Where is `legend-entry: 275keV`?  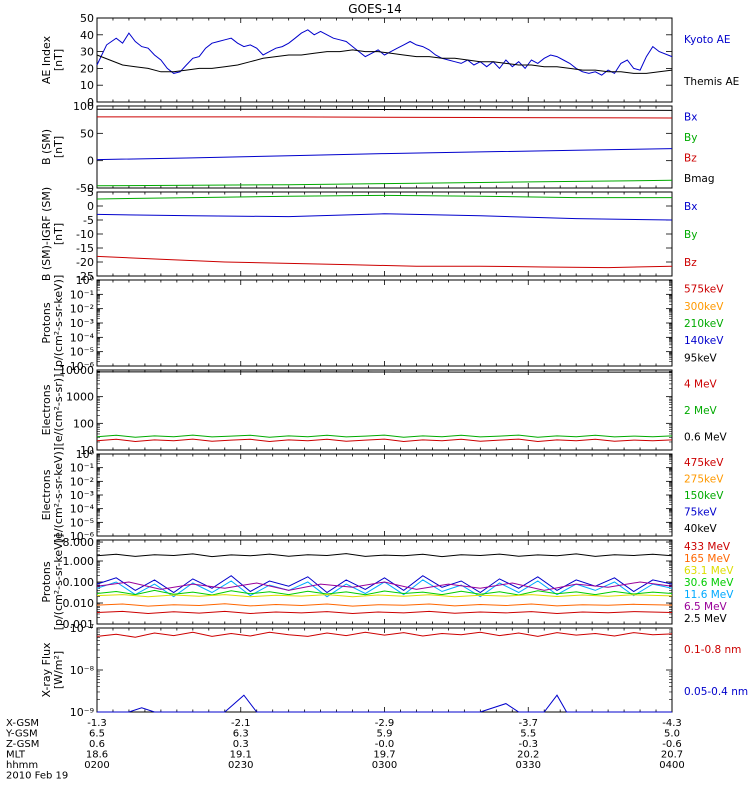 legend-entry: 275keV is located at coordinates (704, 480).